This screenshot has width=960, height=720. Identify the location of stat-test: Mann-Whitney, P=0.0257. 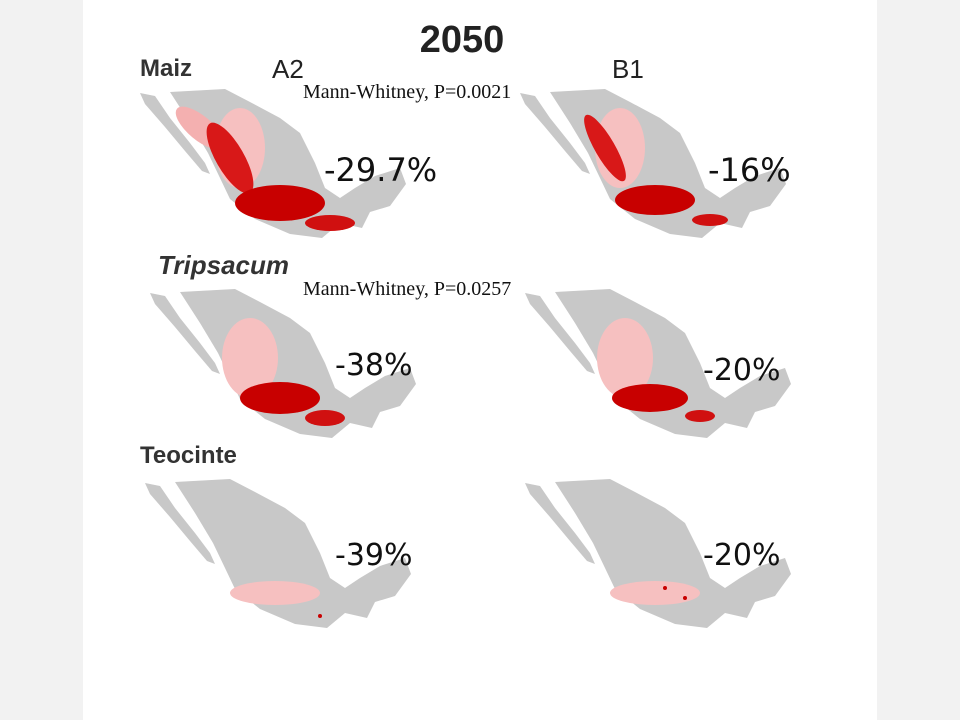
(407, 289).